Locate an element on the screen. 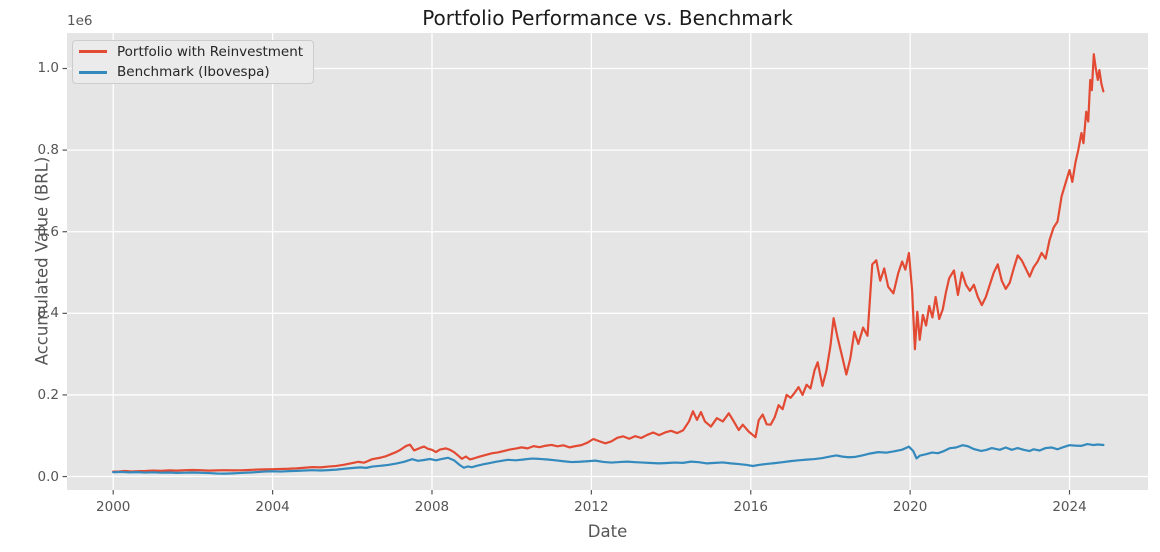 This screenshot has width=1160, height=552. y-axis-label: Accumulated Value (BRL) is located at coordinates (42, 261).